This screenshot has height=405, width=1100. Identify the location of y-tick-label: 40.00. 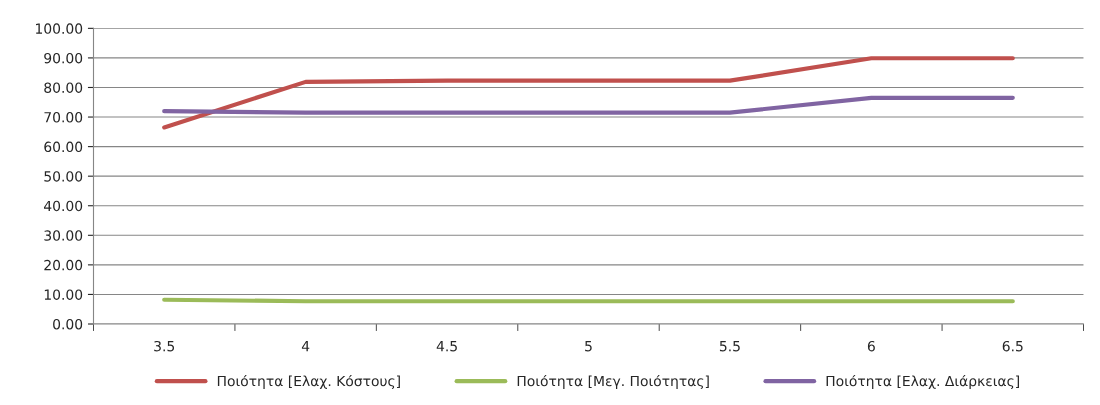
(63, 206).